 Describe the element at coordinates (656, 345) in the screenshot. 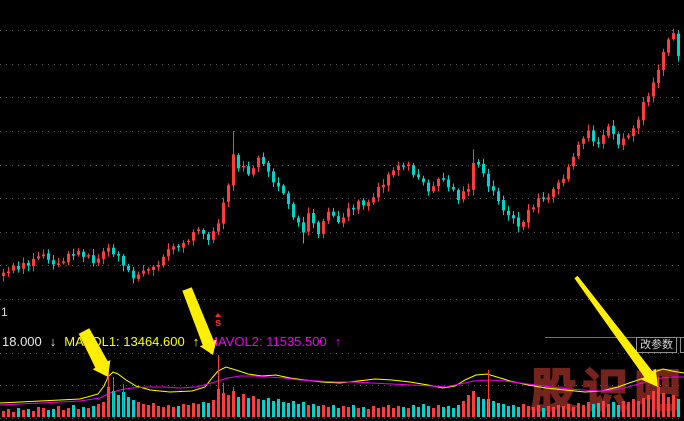

I see `change-params-button: 改参数` at that location.